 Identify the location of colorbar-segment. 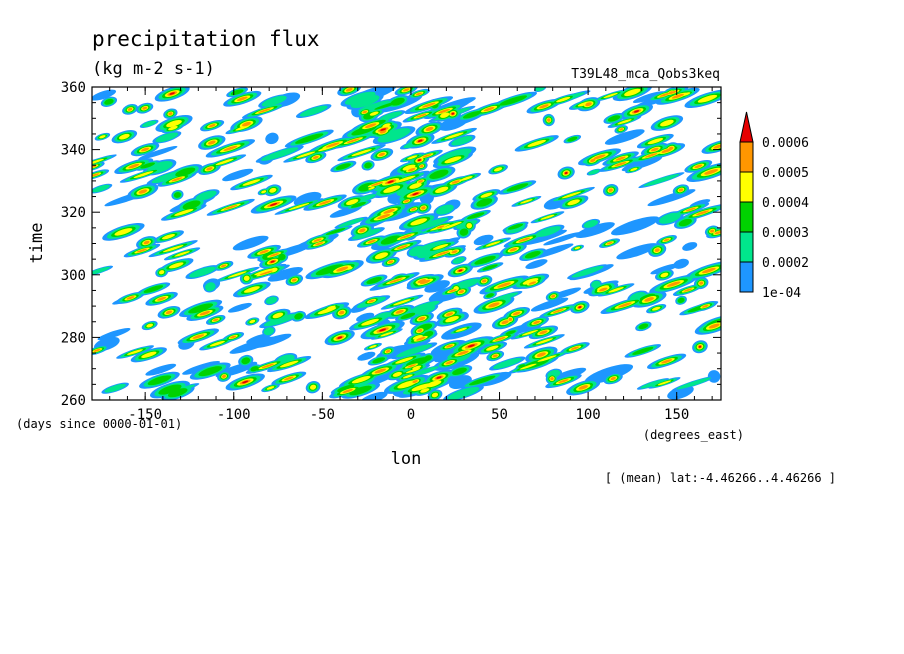
(746, 157).